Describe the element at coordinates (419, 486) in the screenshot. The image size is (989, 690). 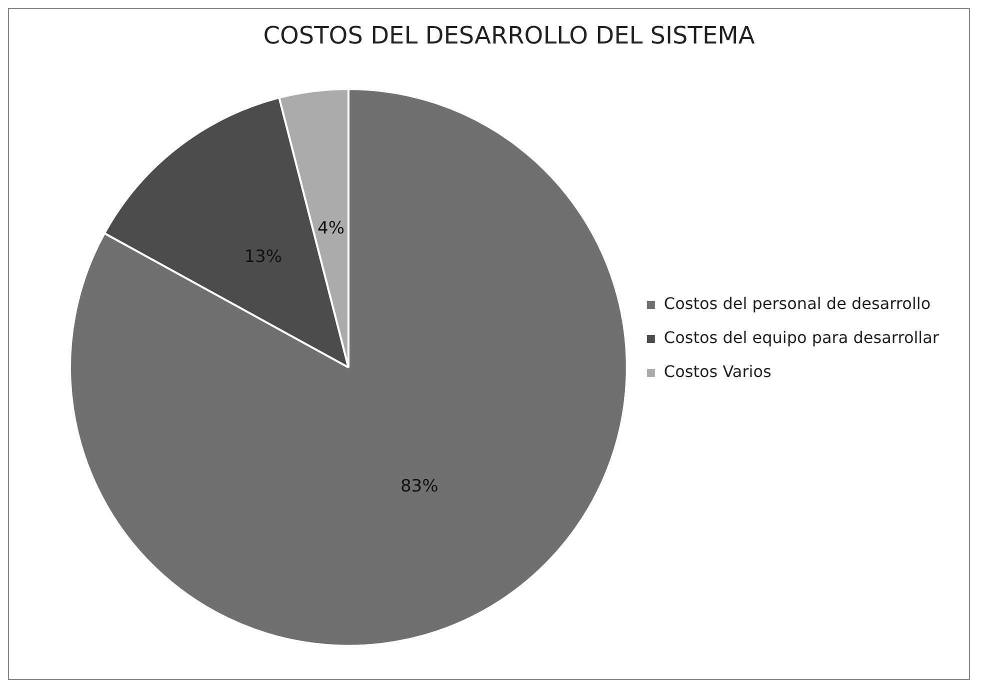
I see `data-label: 83%` at that location.